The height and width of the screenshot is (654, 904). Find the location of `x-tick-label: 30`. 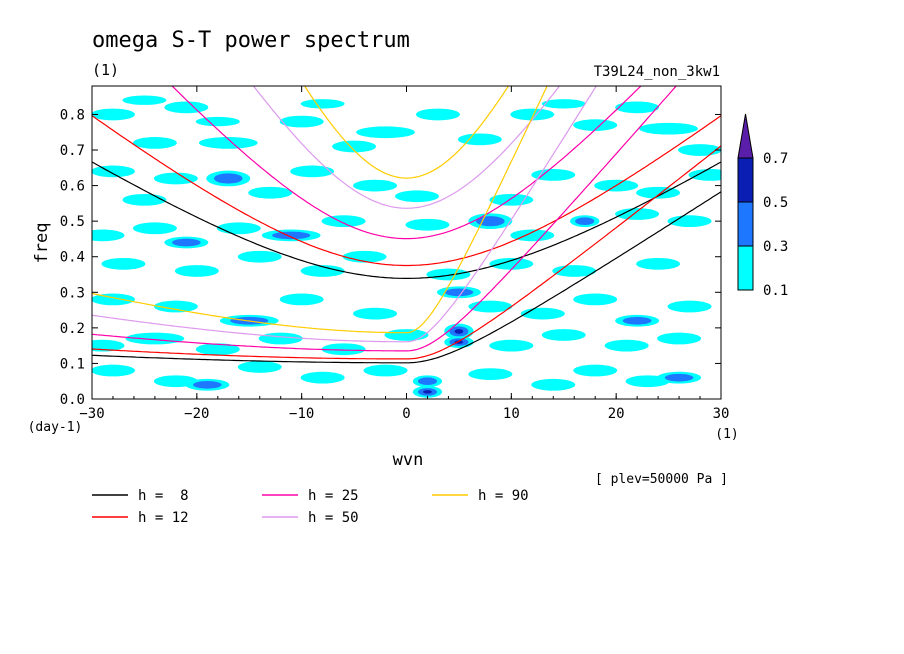

x-tick-label: 30 is located at coordinates (721, 414).